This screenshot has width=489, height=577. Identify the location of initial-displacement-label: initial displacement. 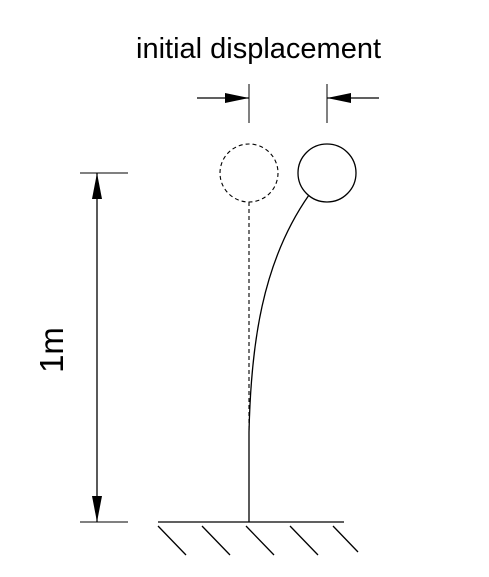
(258, 49).